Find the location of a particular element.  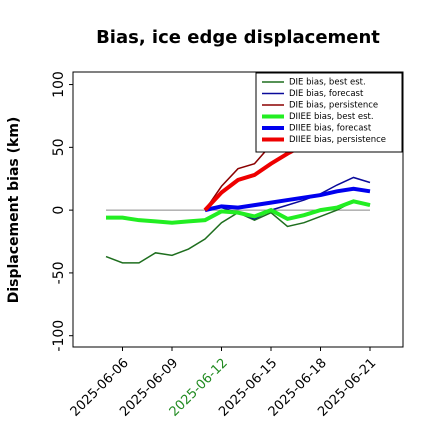

legend-label: DIIEE bias, forecast is located at coordinates (330, 129).